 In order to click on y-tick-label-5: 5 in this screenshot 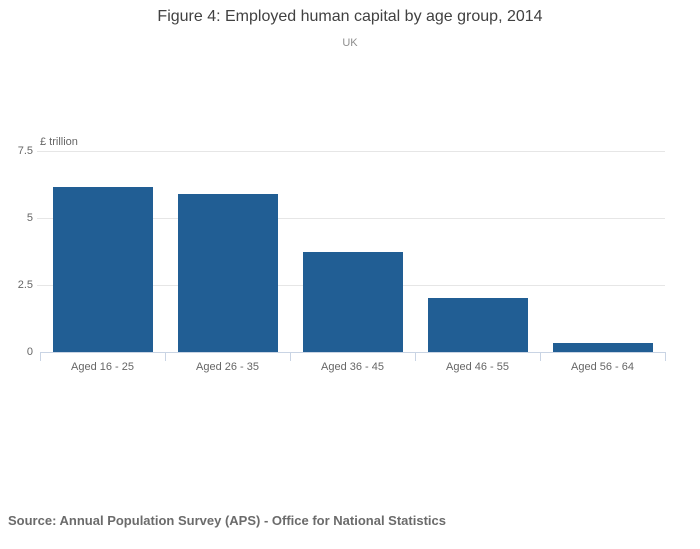, I will do `click(29, 218)`.